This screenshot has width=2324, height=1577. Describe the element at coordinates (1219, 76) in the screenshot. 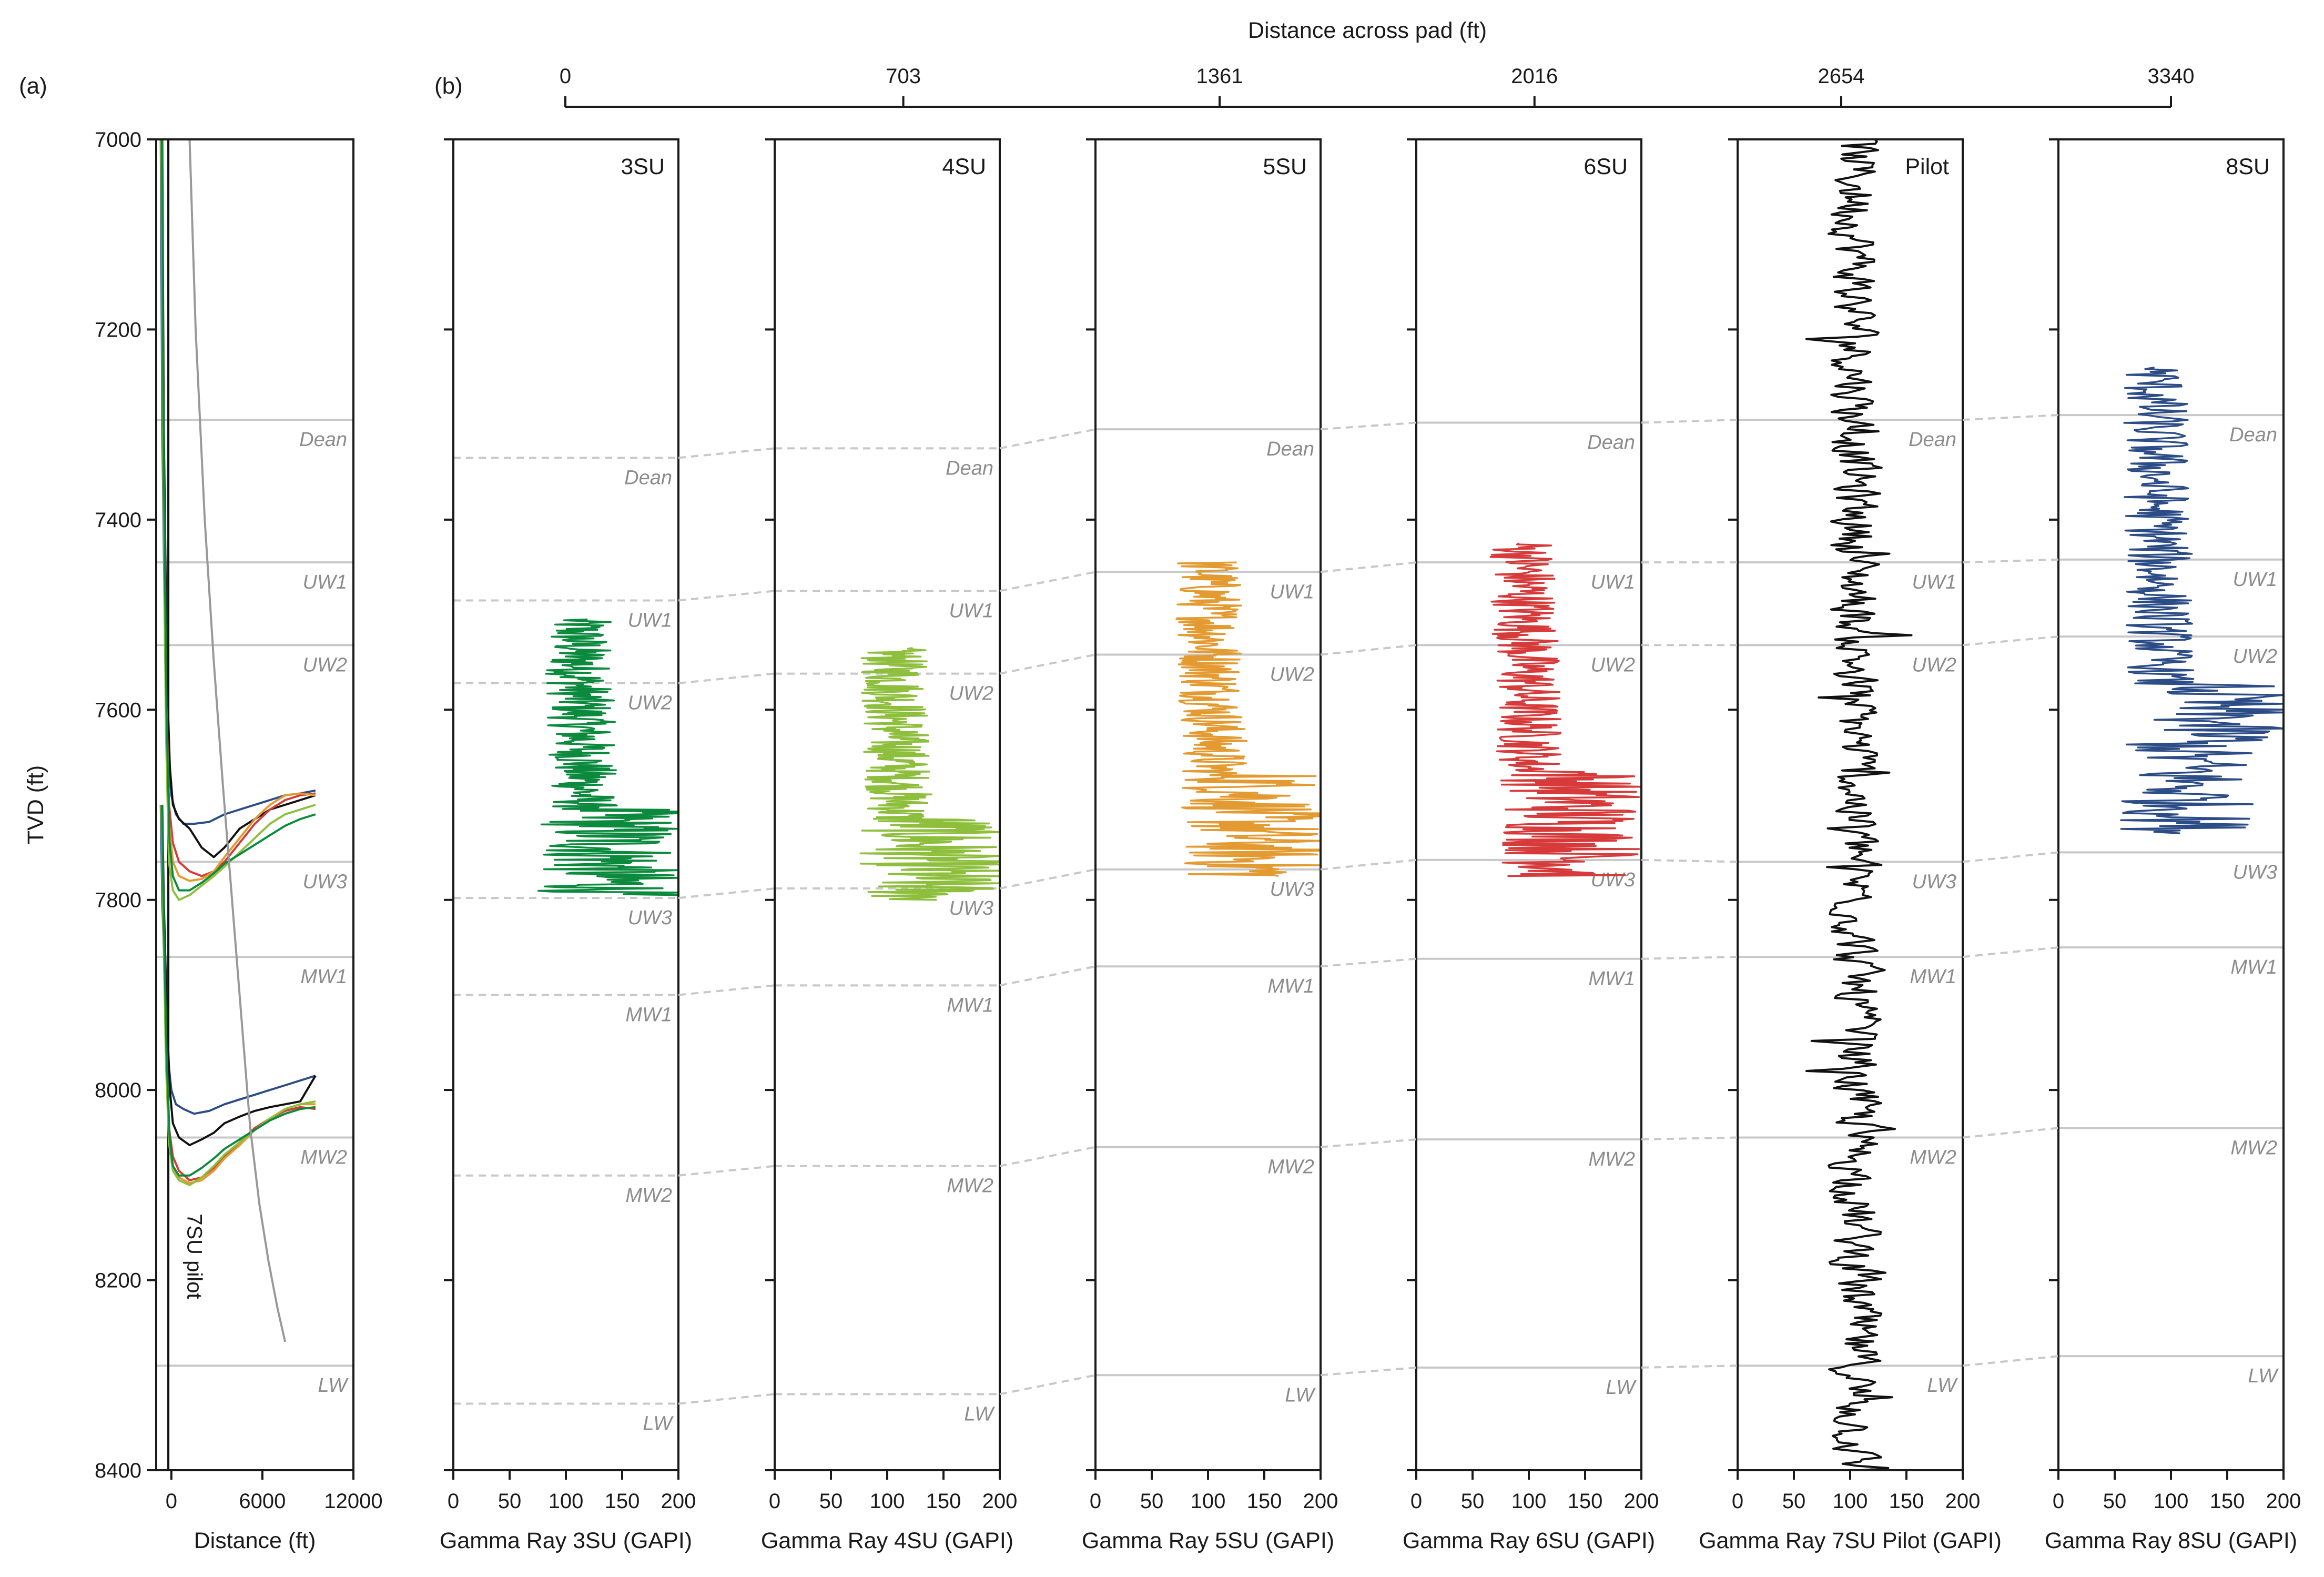

I see `top-axis-tick-label: 1361` at that location.